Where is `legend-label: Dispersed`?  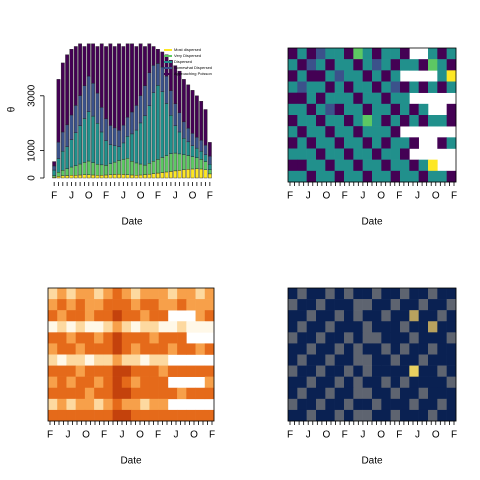
legend-label: Dispersed is located at coordinates (183, 61).